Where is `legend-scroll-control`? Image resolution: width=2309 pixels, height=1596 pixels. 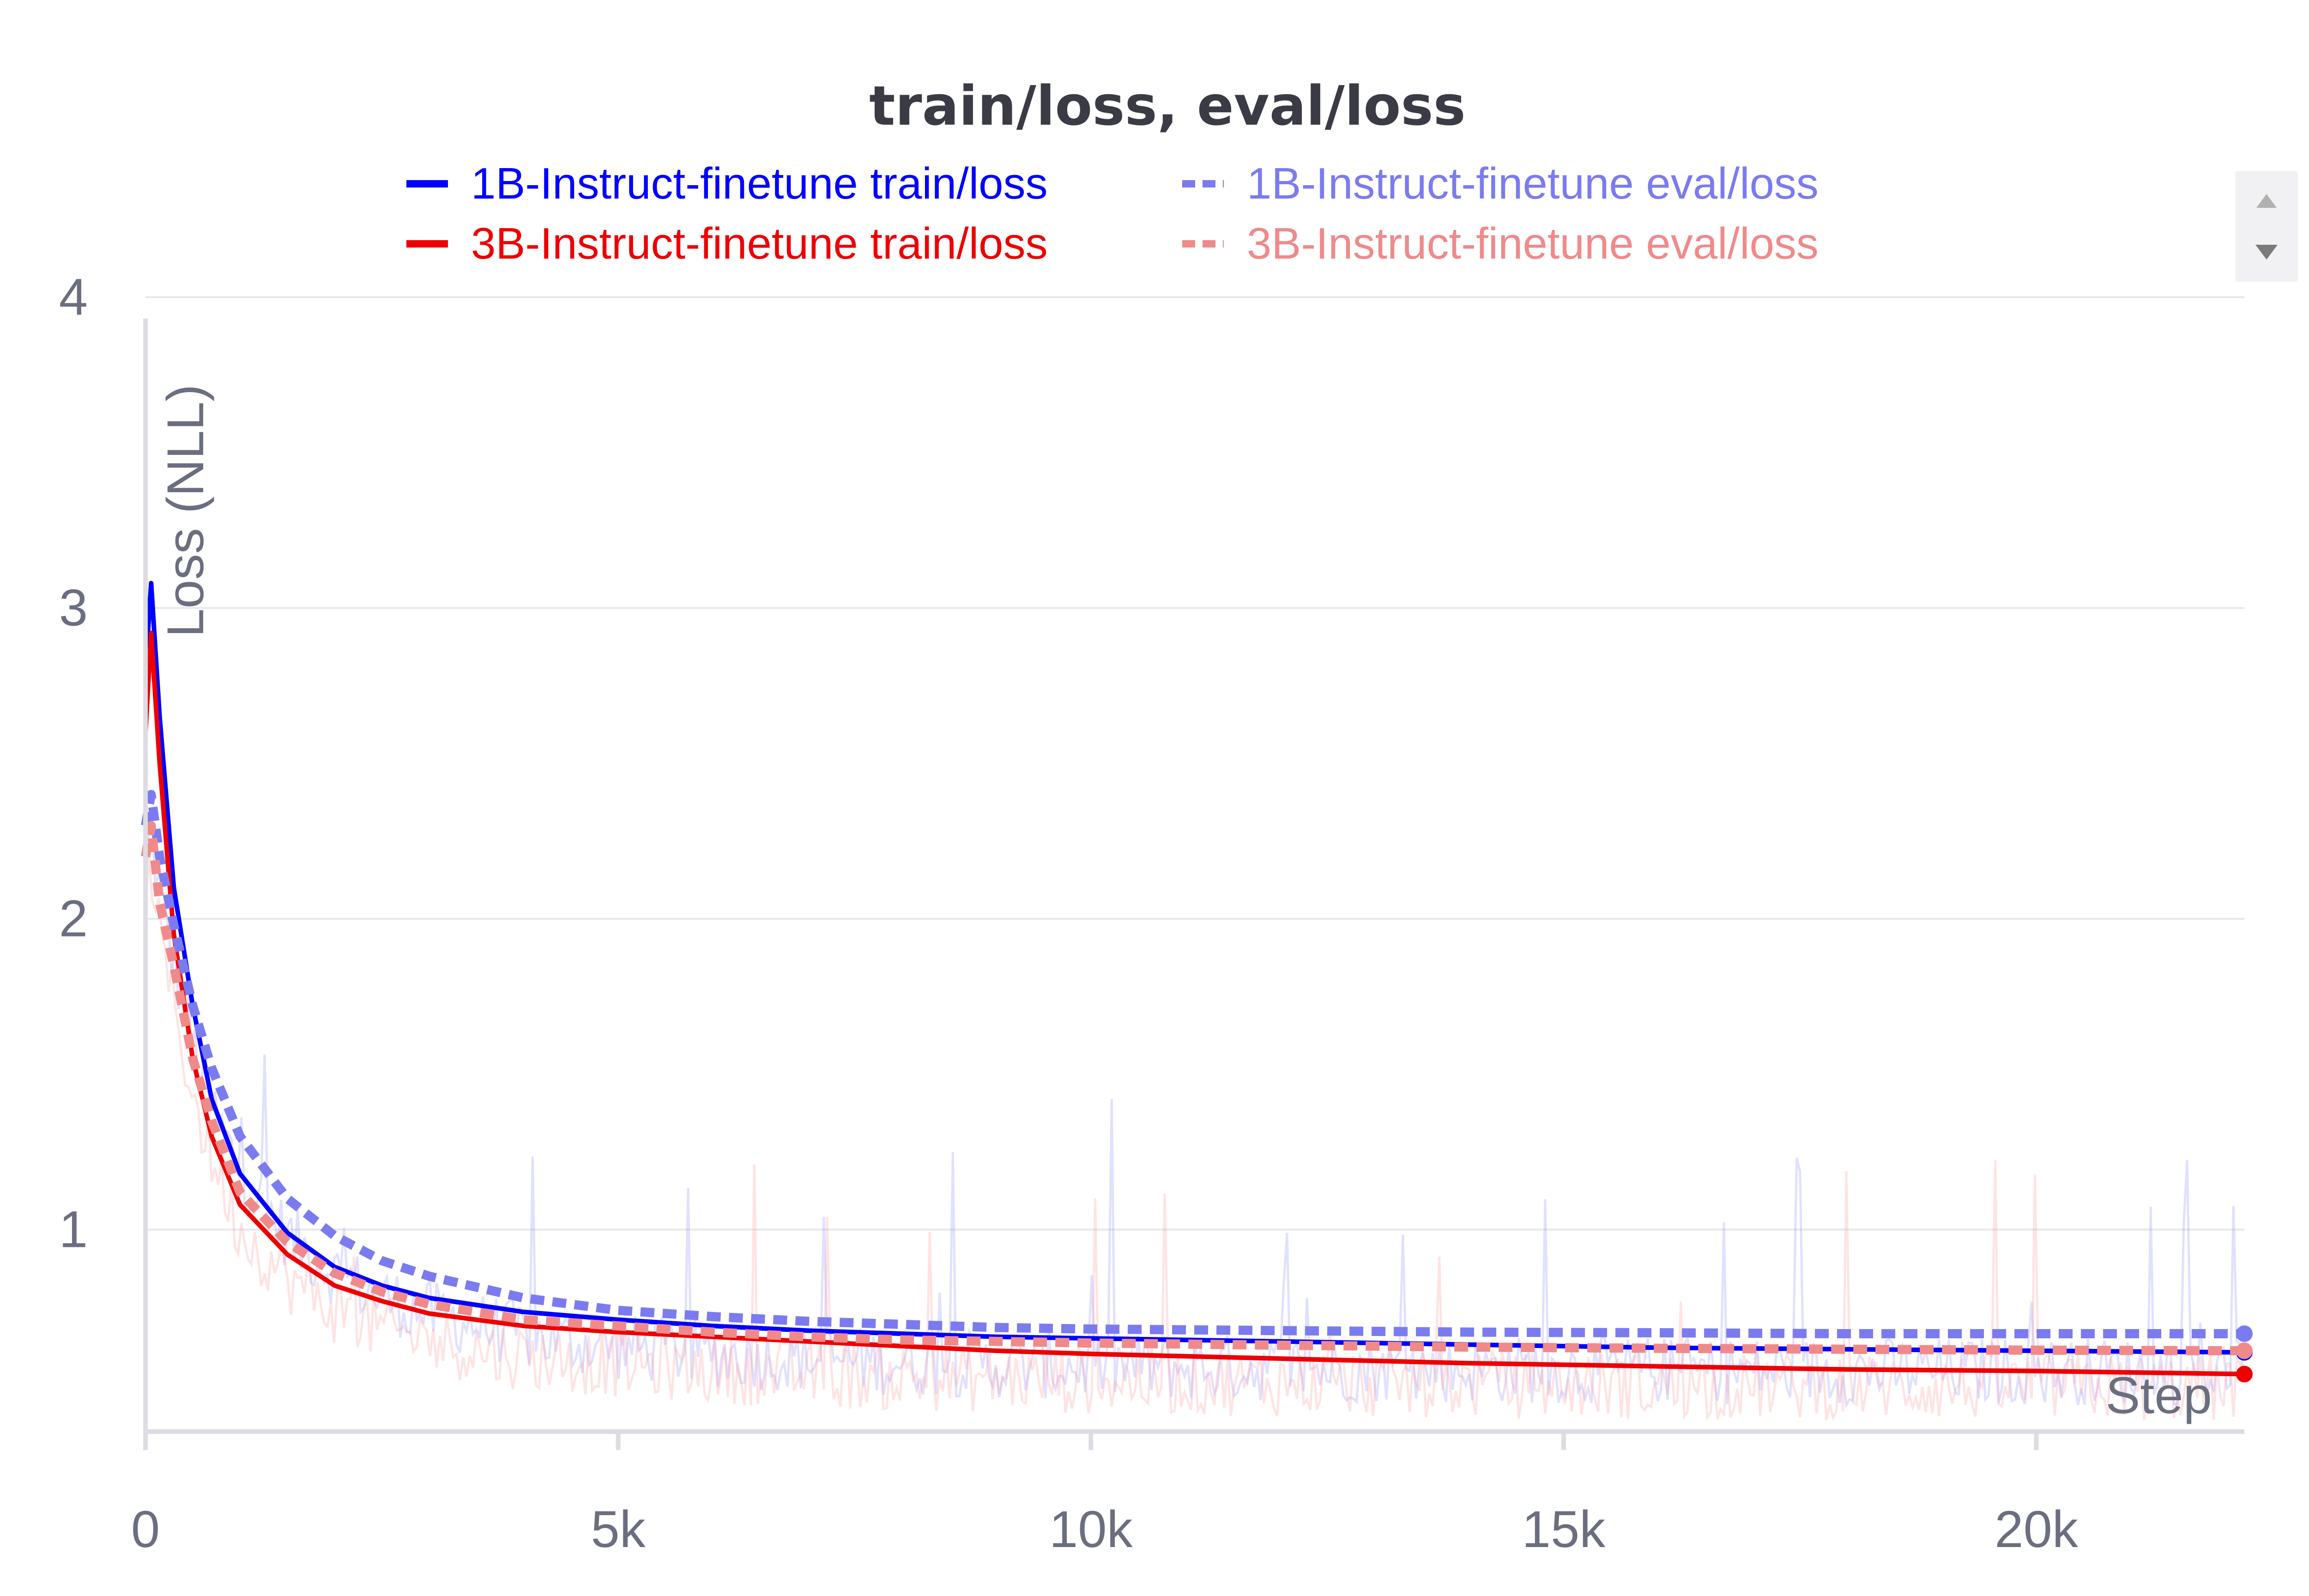
legend-scroll-control is located at coordinates (2266, 226).